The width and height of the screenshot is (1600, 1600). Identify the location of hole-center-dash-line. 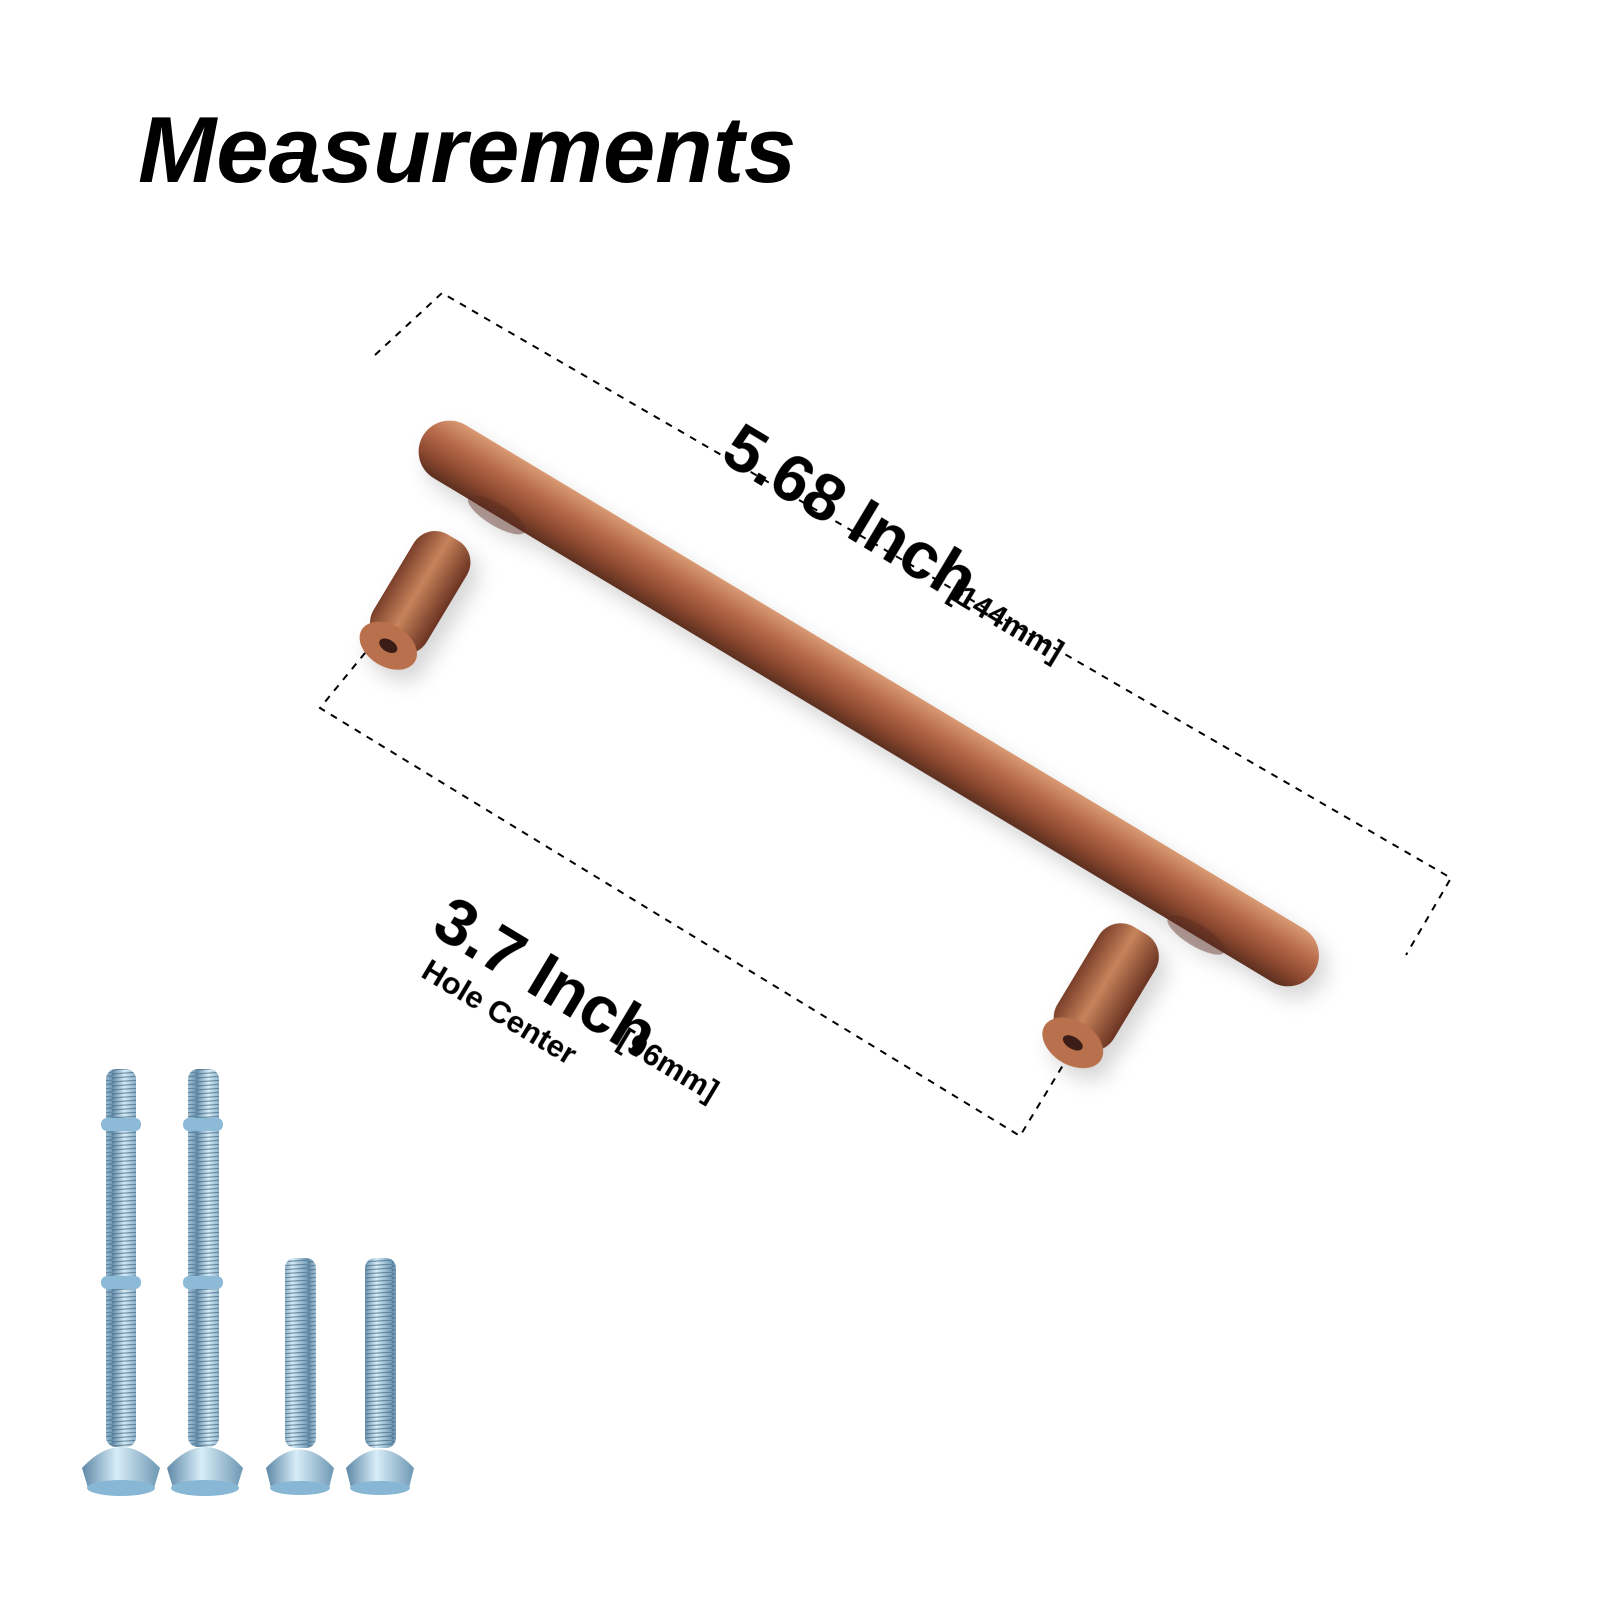
(695, 889).